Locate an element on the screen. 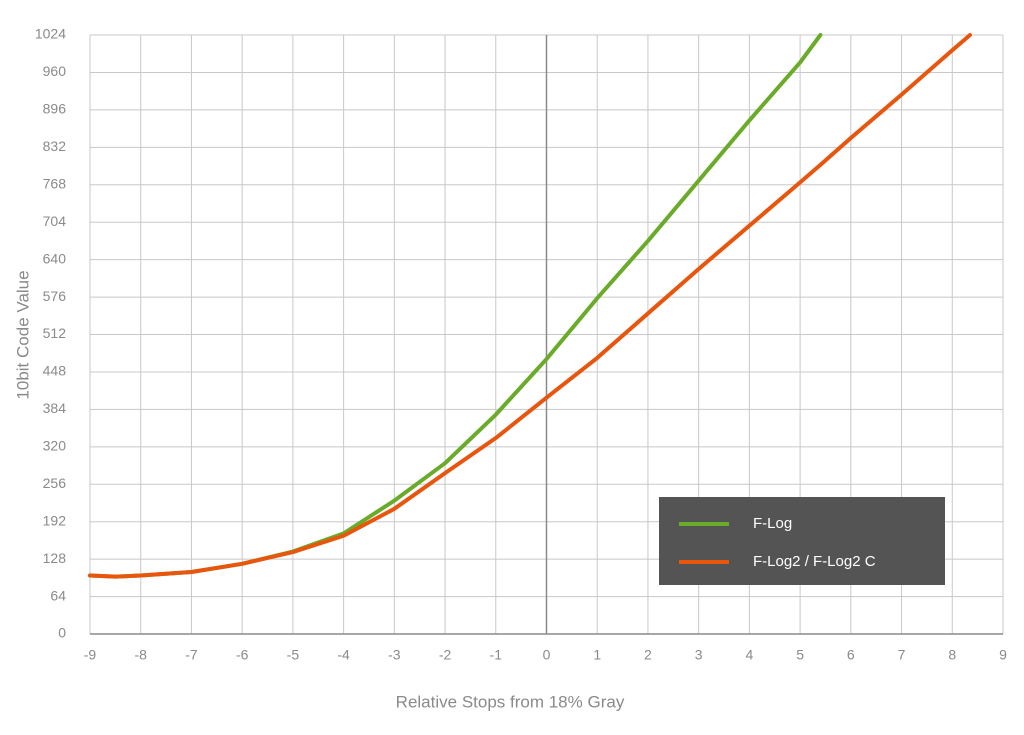 This screenshot has width=1024, height=735. x-tick-label: -8 is located at coordinates (140, 655).